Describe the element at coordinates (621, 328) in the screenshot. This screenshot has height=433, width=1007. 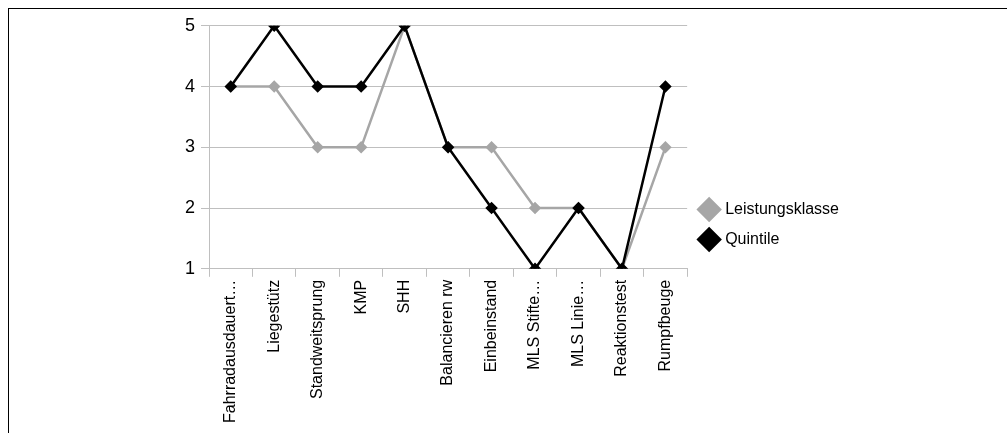
I see `x-tick-label: Reaktionstest` at that location.